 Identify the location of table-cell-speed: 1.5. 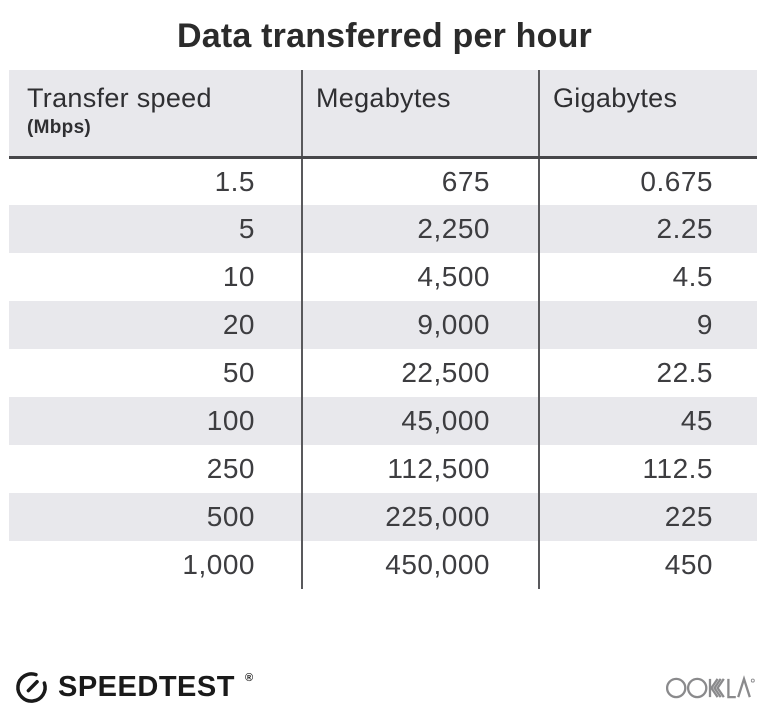
(234, 181).